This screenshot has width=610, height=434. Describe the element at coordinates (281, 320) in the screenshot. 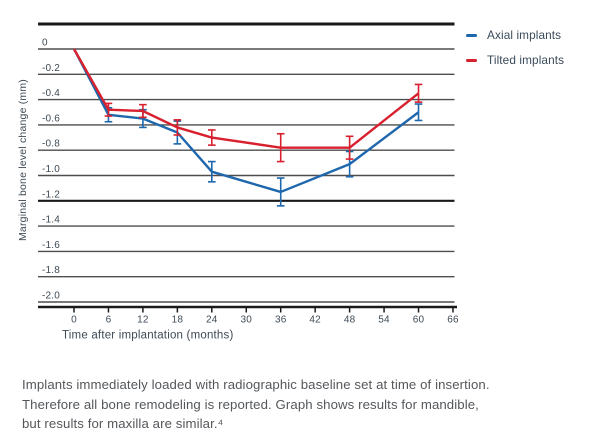

I see `x-tick-label: 36` at that location.